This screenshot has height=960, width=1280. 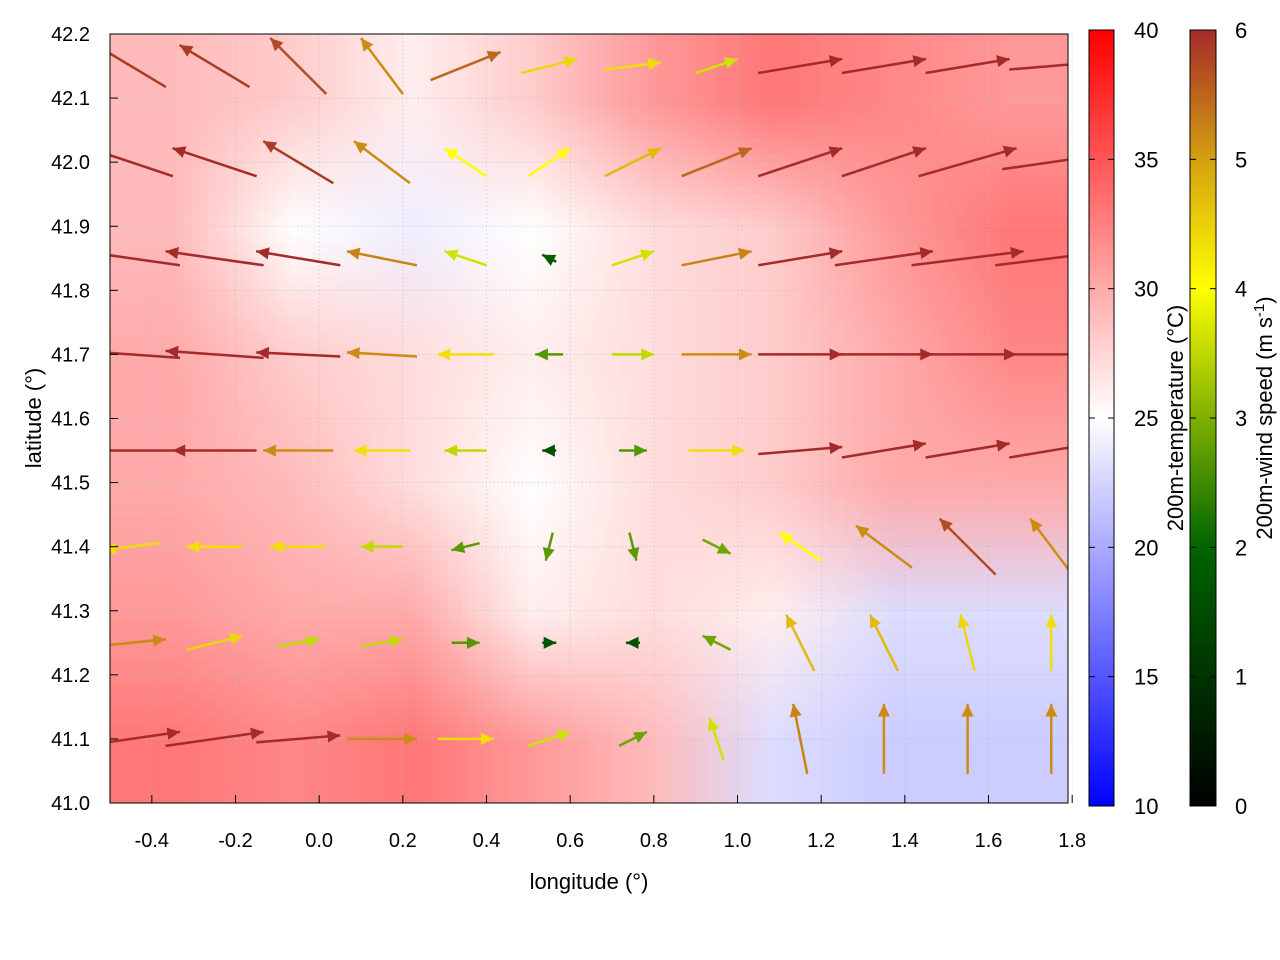 I want to click on x-axis-label: longitude (°), so click(x=589, y=881).